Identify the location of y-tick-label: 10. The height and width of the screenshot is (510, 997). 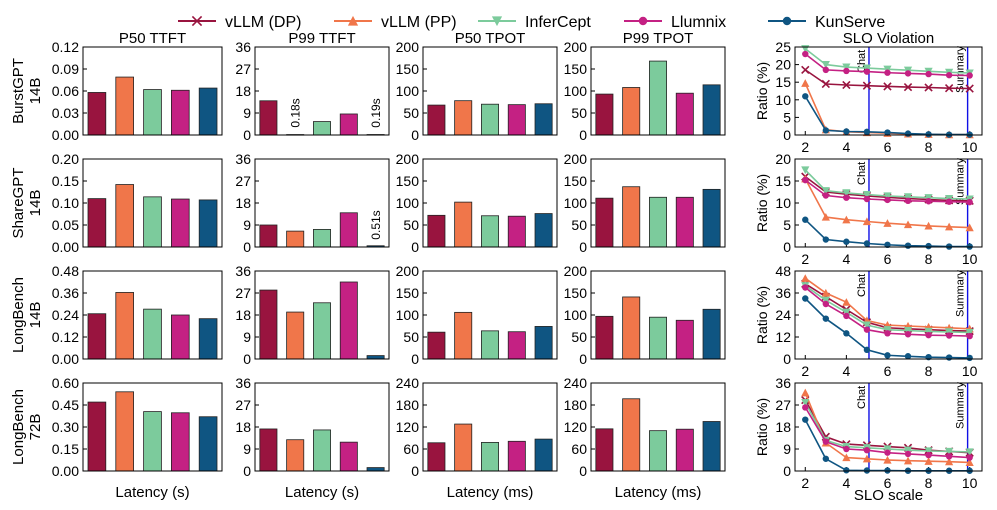
(783, 203).